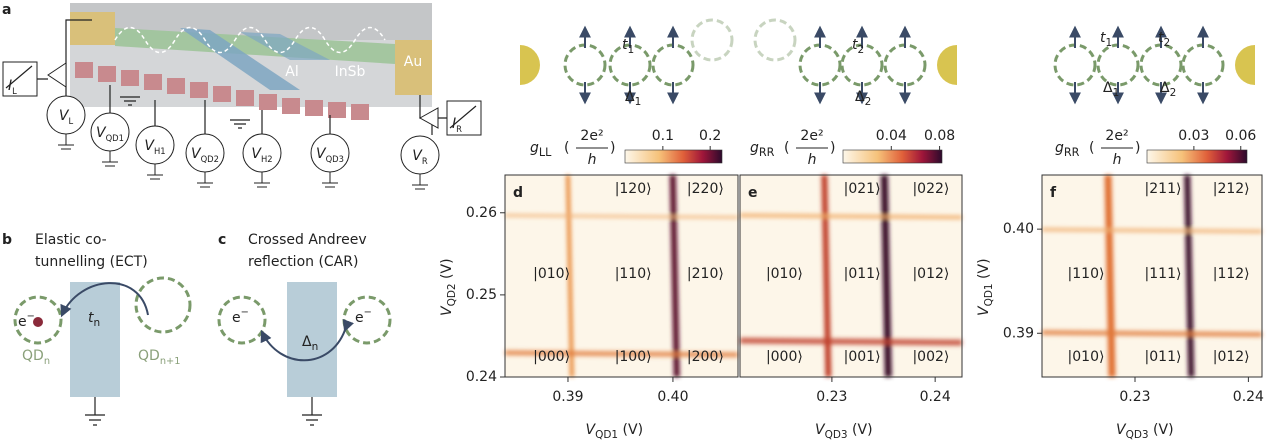  I want to click on label: Δn, so click(310, 343).